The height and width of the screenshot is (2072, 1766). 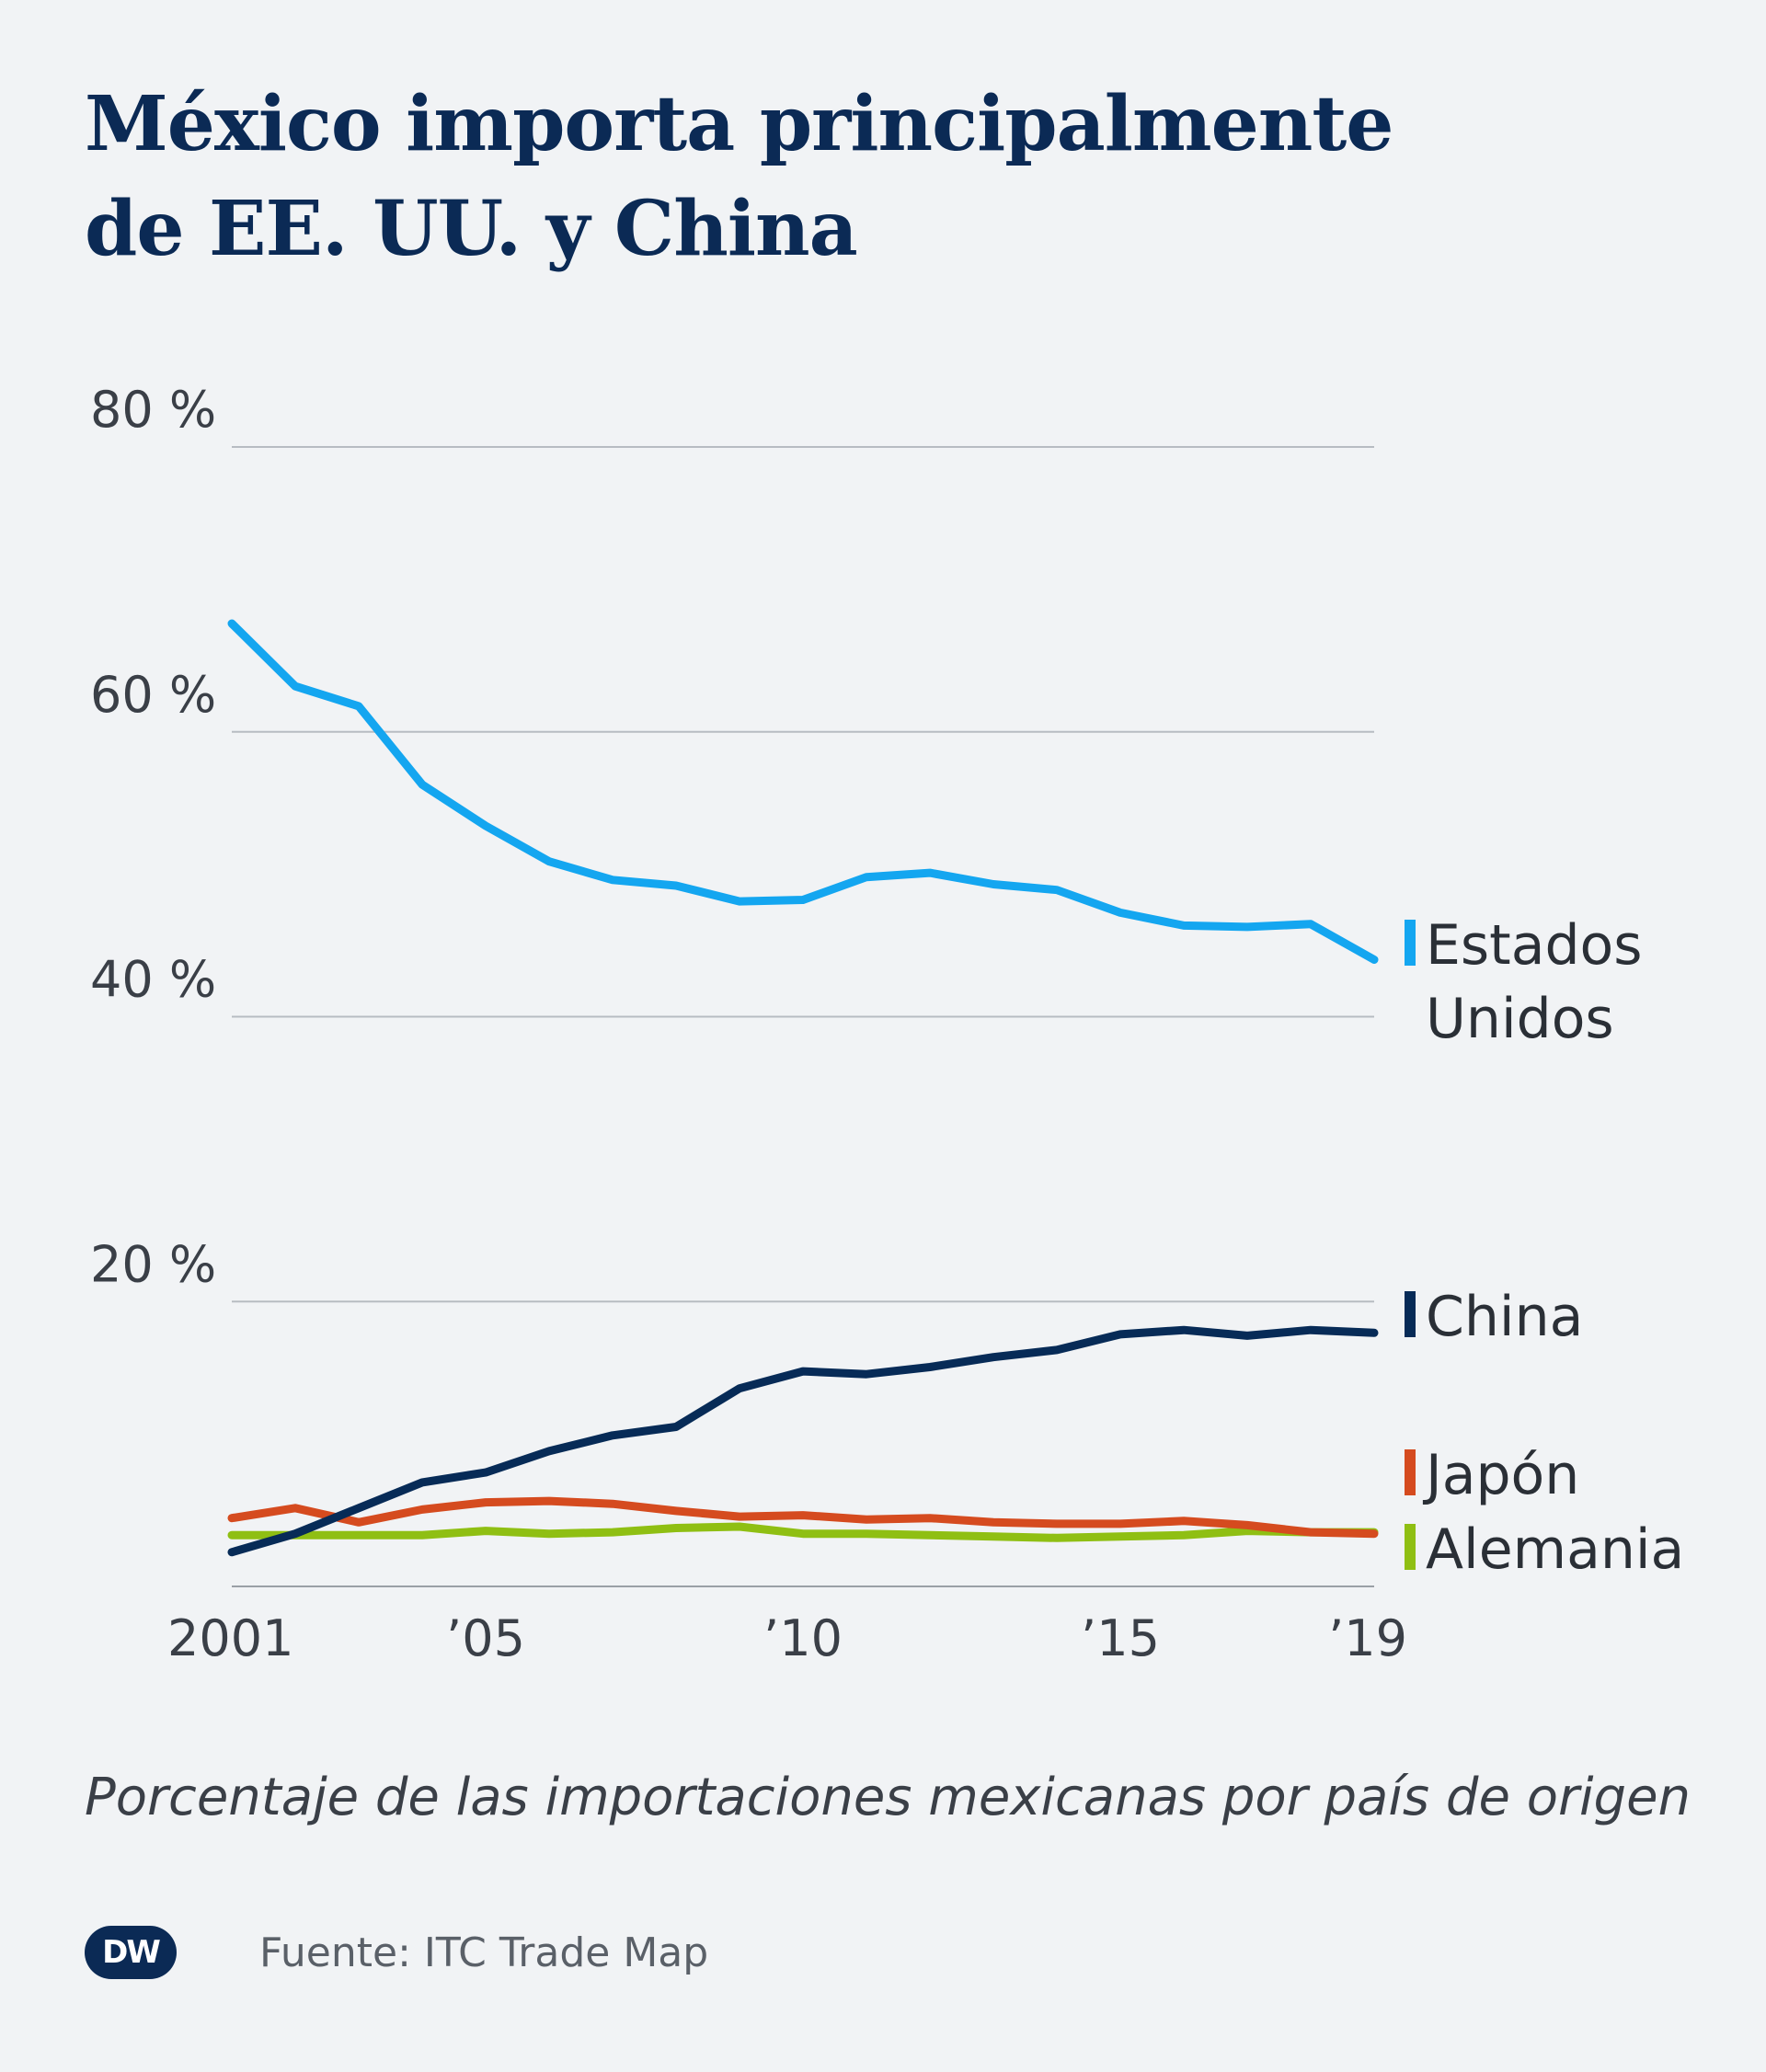 I want to click on series-line-alemania, so click(x=803, y=1532).